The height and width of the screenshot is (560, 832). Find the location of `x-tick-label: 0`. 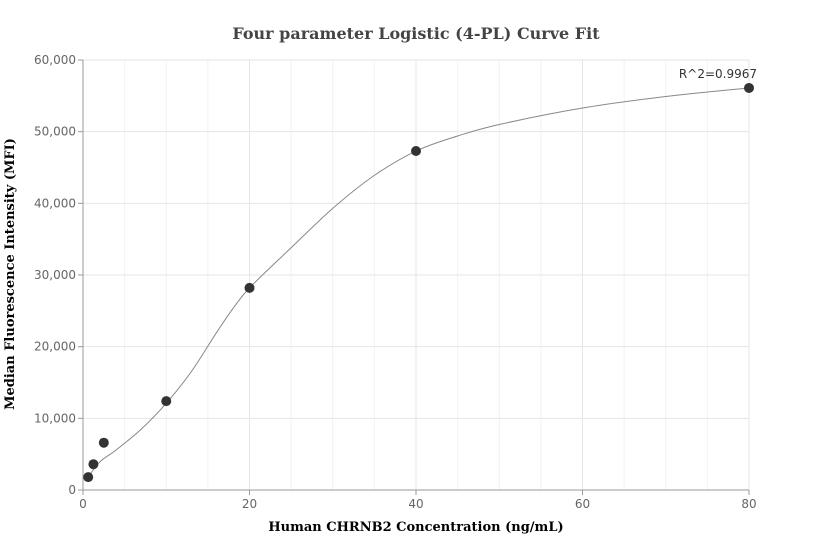

x-tick-label: 0 is located at coordinates (83, 504).